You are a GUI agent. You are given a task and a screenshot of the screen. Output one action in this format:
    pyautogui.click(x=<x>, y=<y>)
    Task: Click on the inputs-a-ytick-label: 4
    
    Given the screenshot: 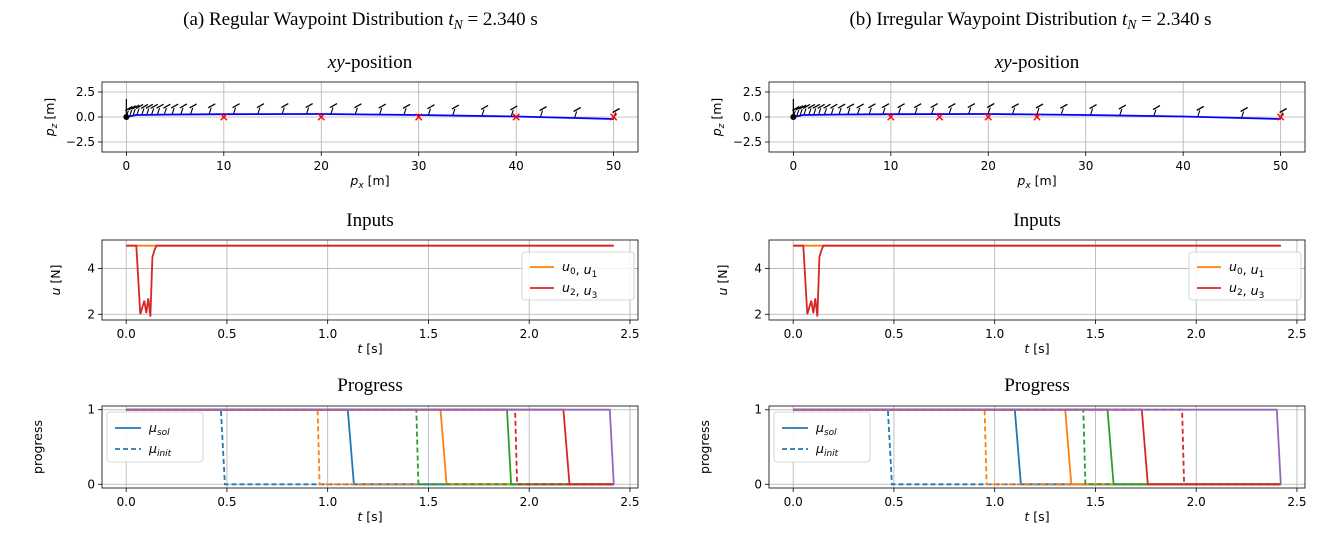 What is the action you would take?
    pyautogui.click(x=91, y=269)
    